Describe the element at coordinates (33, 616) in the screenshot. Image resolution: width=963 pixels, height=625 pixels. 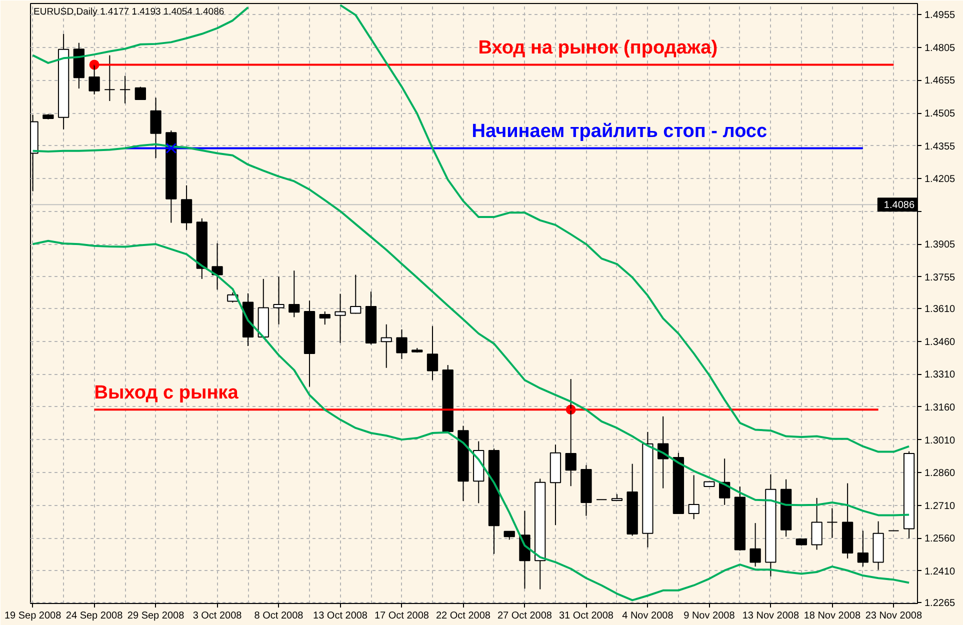
I see `x-tick-label: 19 Sep 2008` at that location.